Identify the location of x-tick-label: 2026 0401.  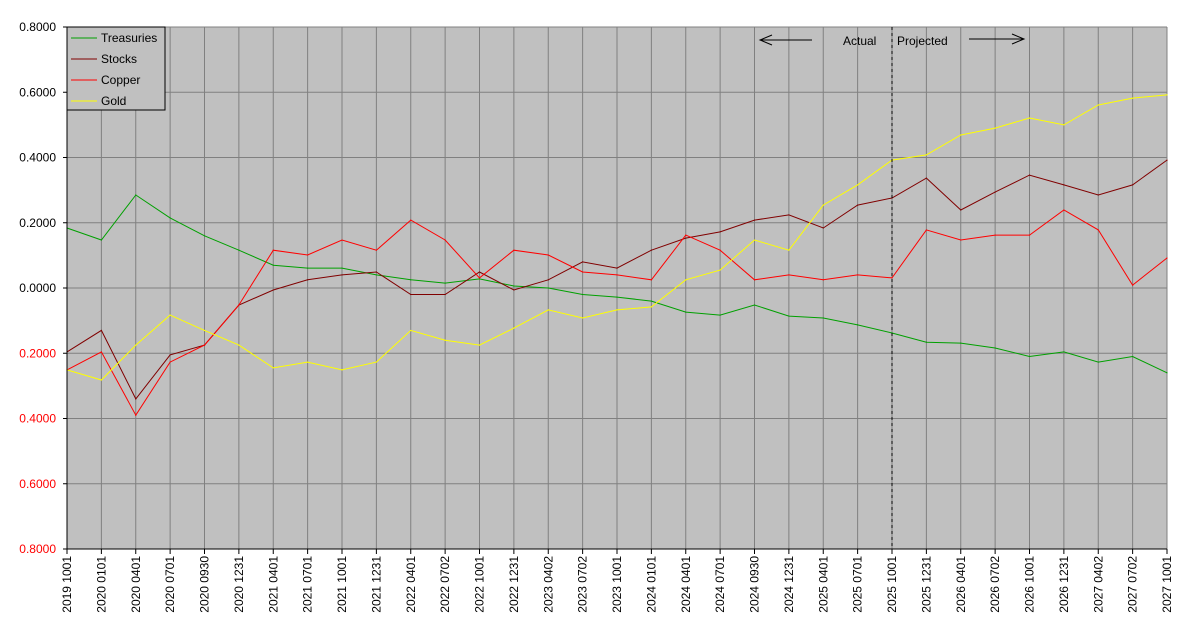
(961, 584).